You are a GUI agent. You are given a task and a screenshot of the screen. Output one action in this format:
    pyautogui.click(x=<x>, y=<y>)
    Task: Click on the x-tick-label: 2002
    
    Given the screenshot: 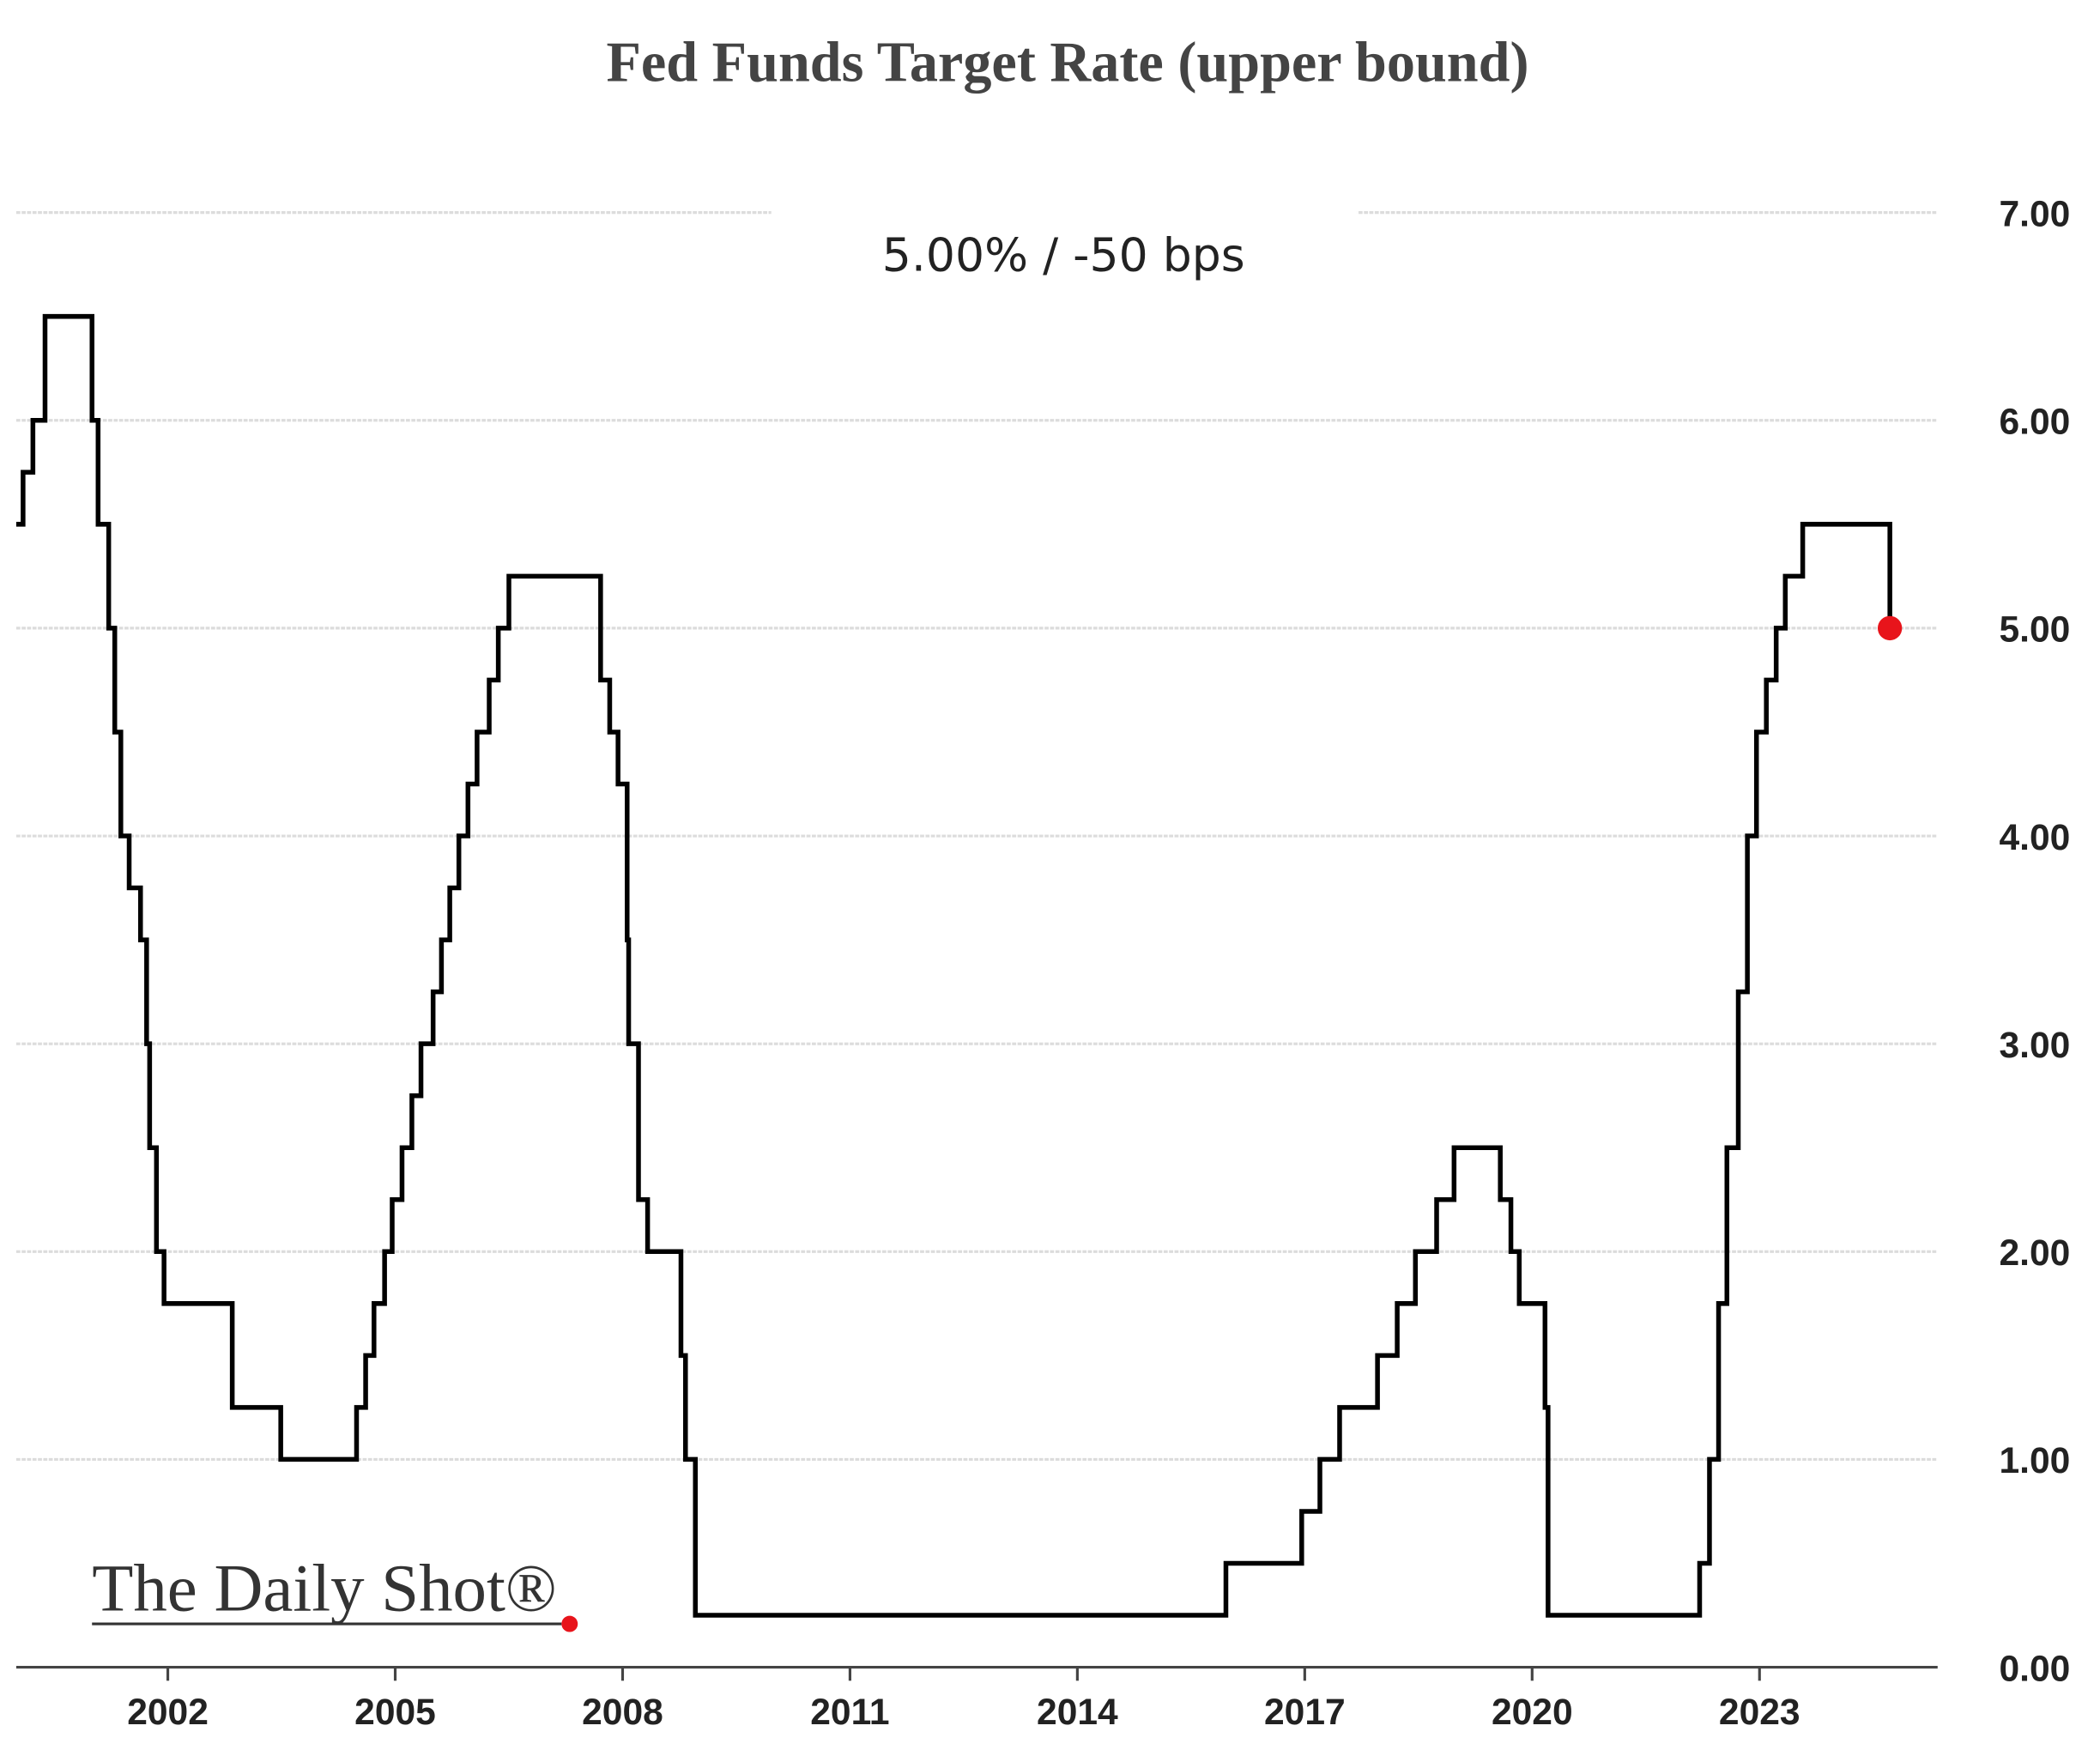 What is the action you would take?
    pyautogui.click(x=168, y=1712)
    